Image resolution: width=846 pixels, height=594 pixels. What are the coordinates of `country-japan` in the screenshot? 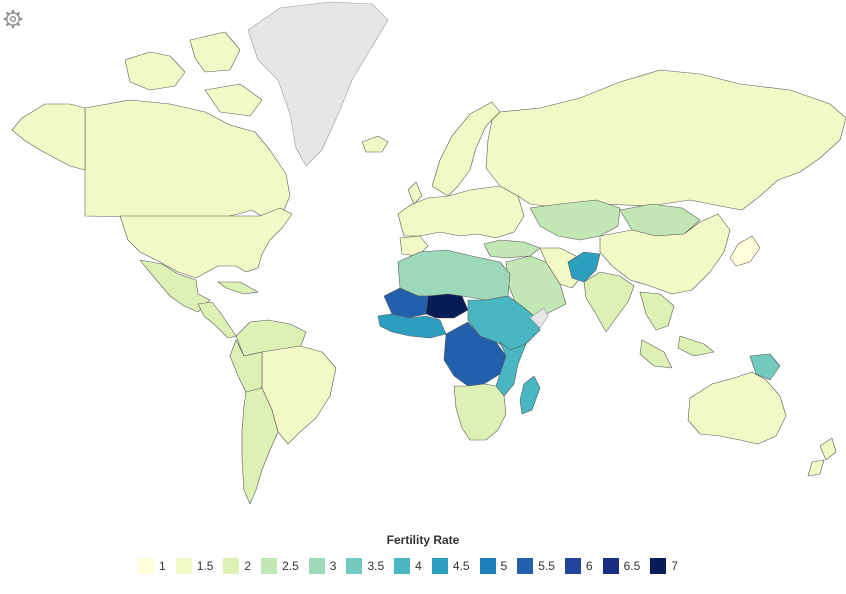 It's located at (745, 251).